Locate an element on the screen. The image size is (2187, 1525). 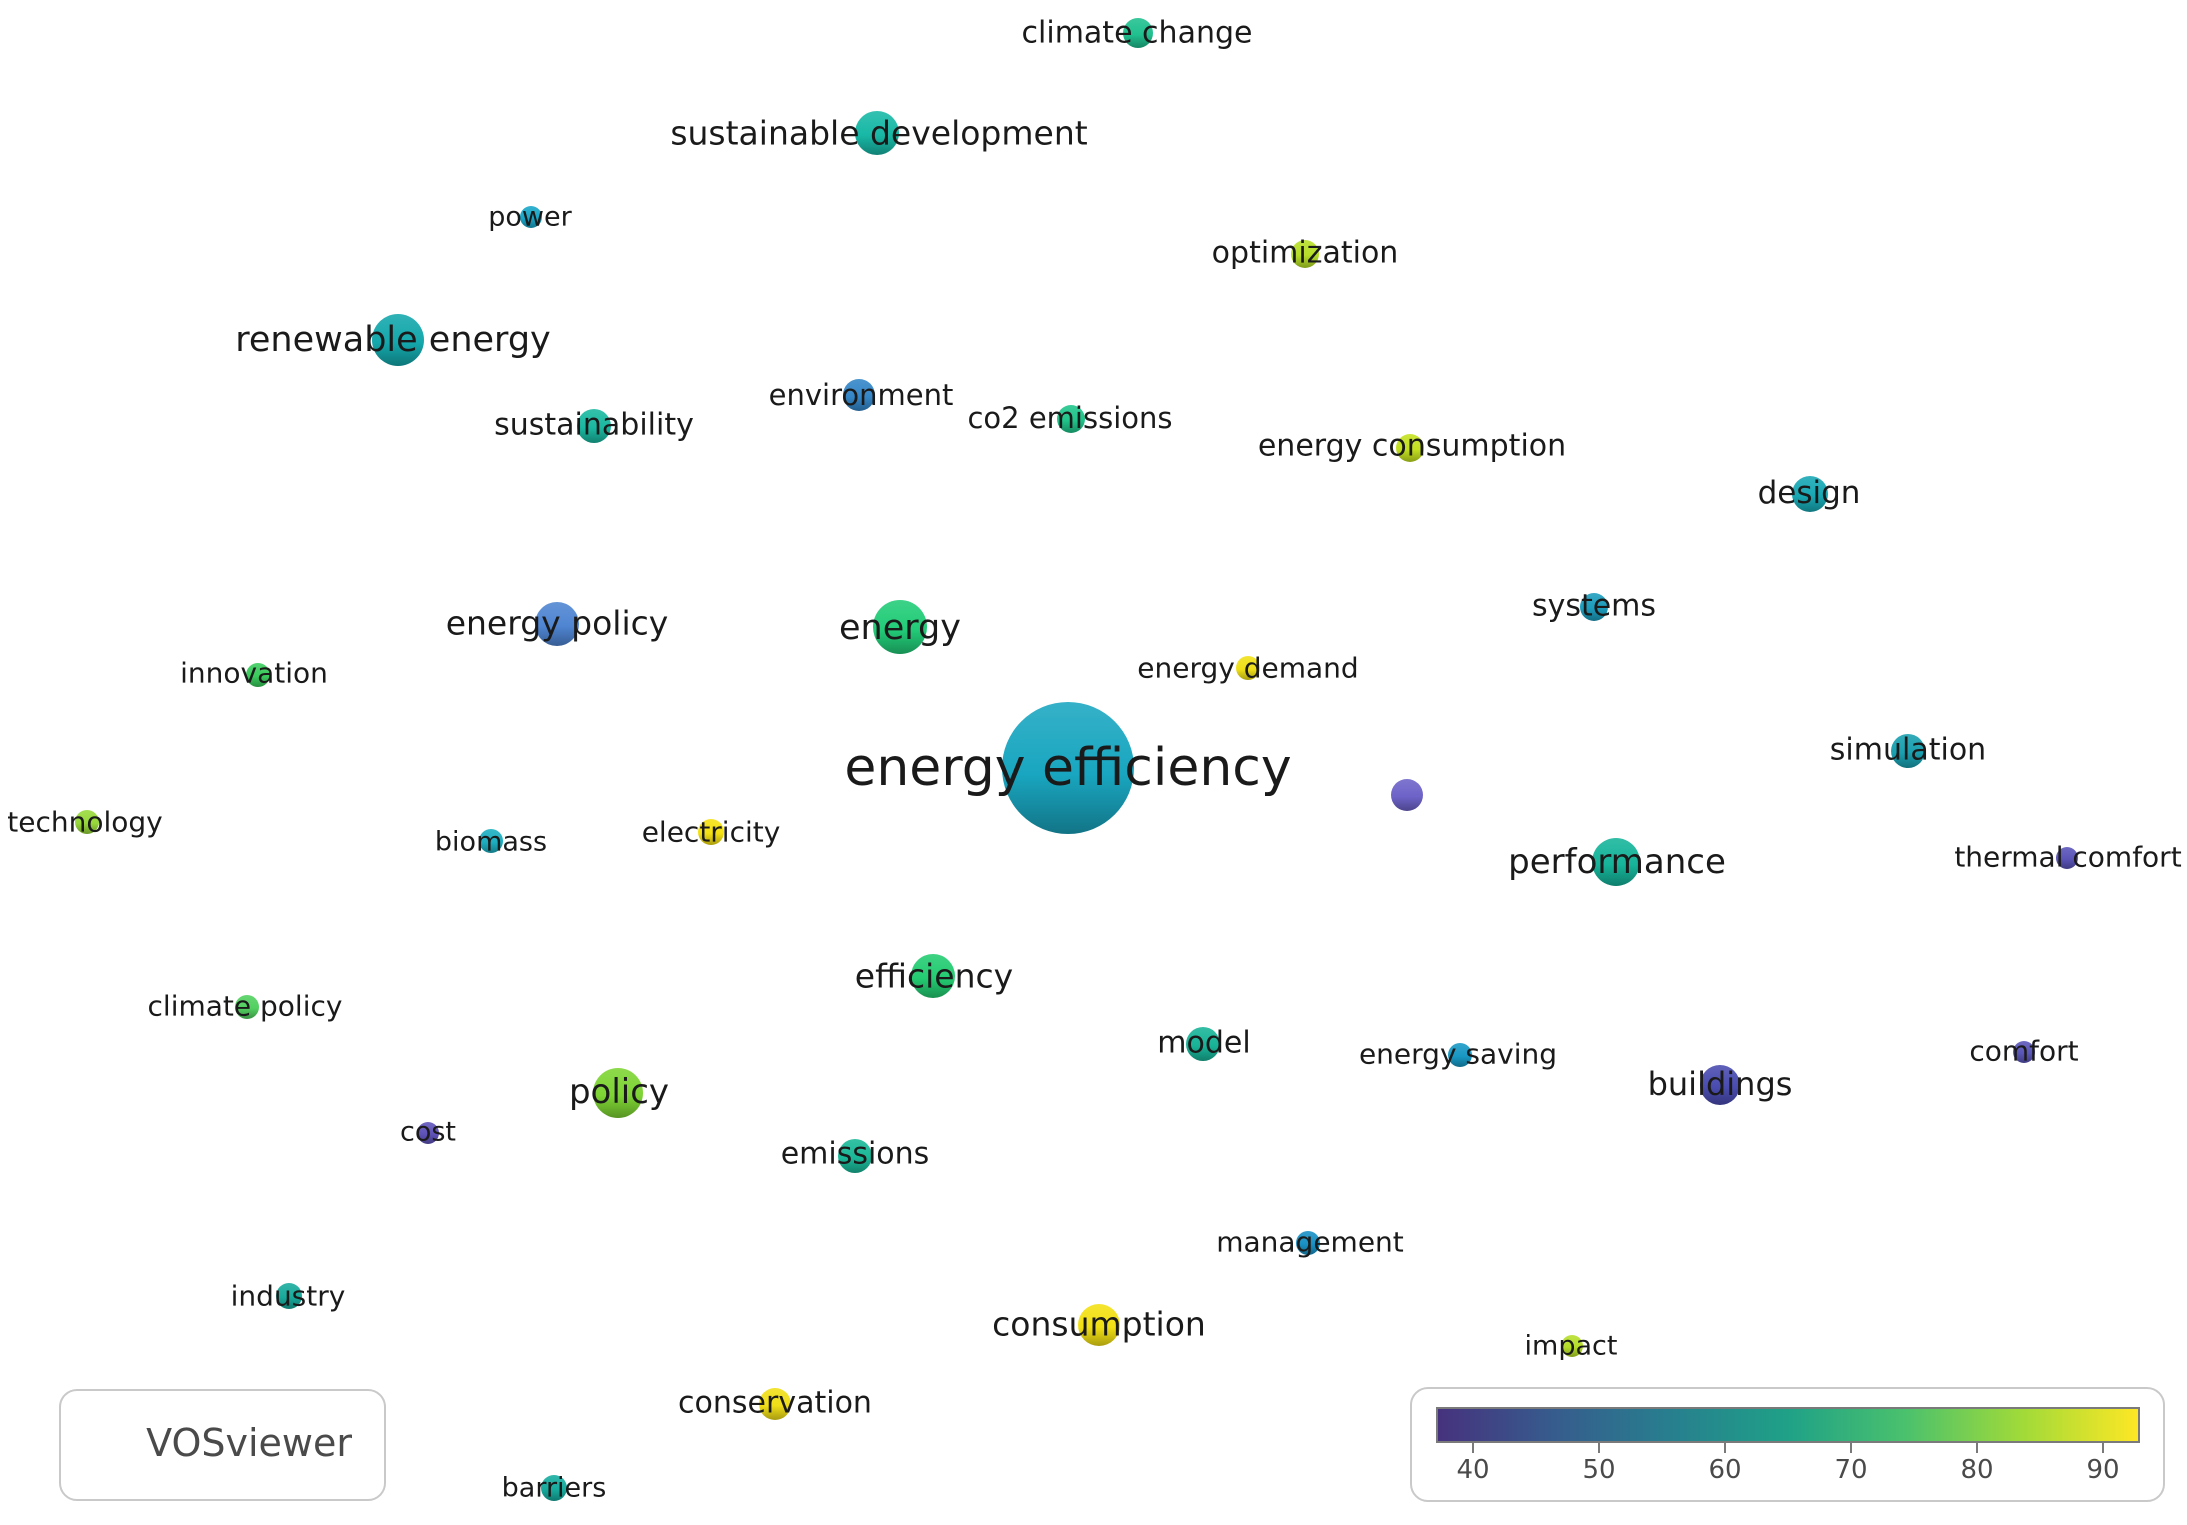
node-impact is located at coordinates (1572, 1346).